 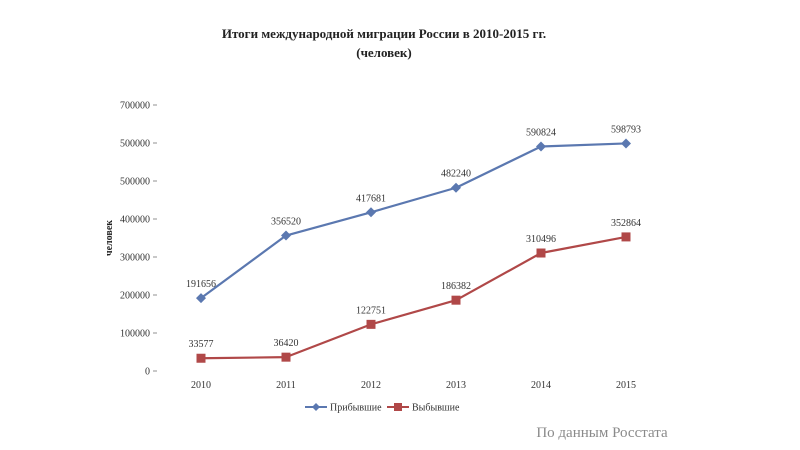 I want to click on data-label: 310496, so click(x=541, y=239).